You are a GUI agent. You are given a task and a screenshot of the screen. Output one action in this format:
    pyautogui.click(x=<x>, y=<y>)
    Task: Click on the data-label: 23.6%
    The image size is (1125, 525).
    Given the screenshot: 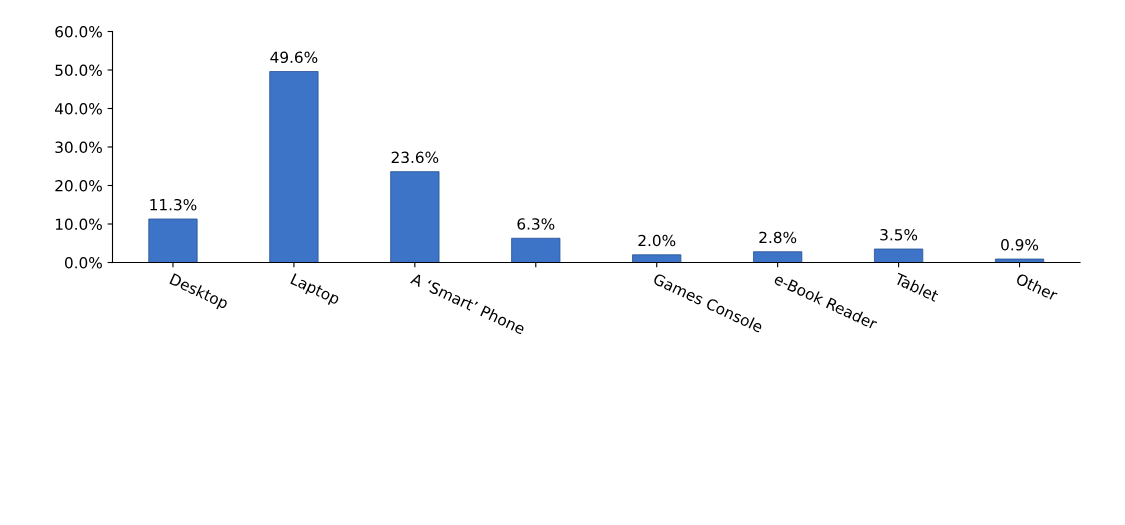 What is the action you would take?
    pyautogui.click(x=415, y=157)
    